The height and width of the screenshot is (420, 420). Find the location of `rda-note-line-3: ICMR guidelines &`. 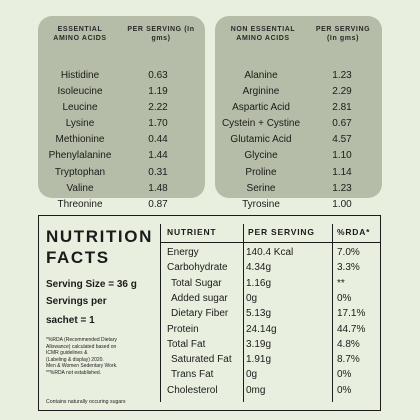

rda-note-line-3: ICMR guidelines & is located at coordinates (67, 353).